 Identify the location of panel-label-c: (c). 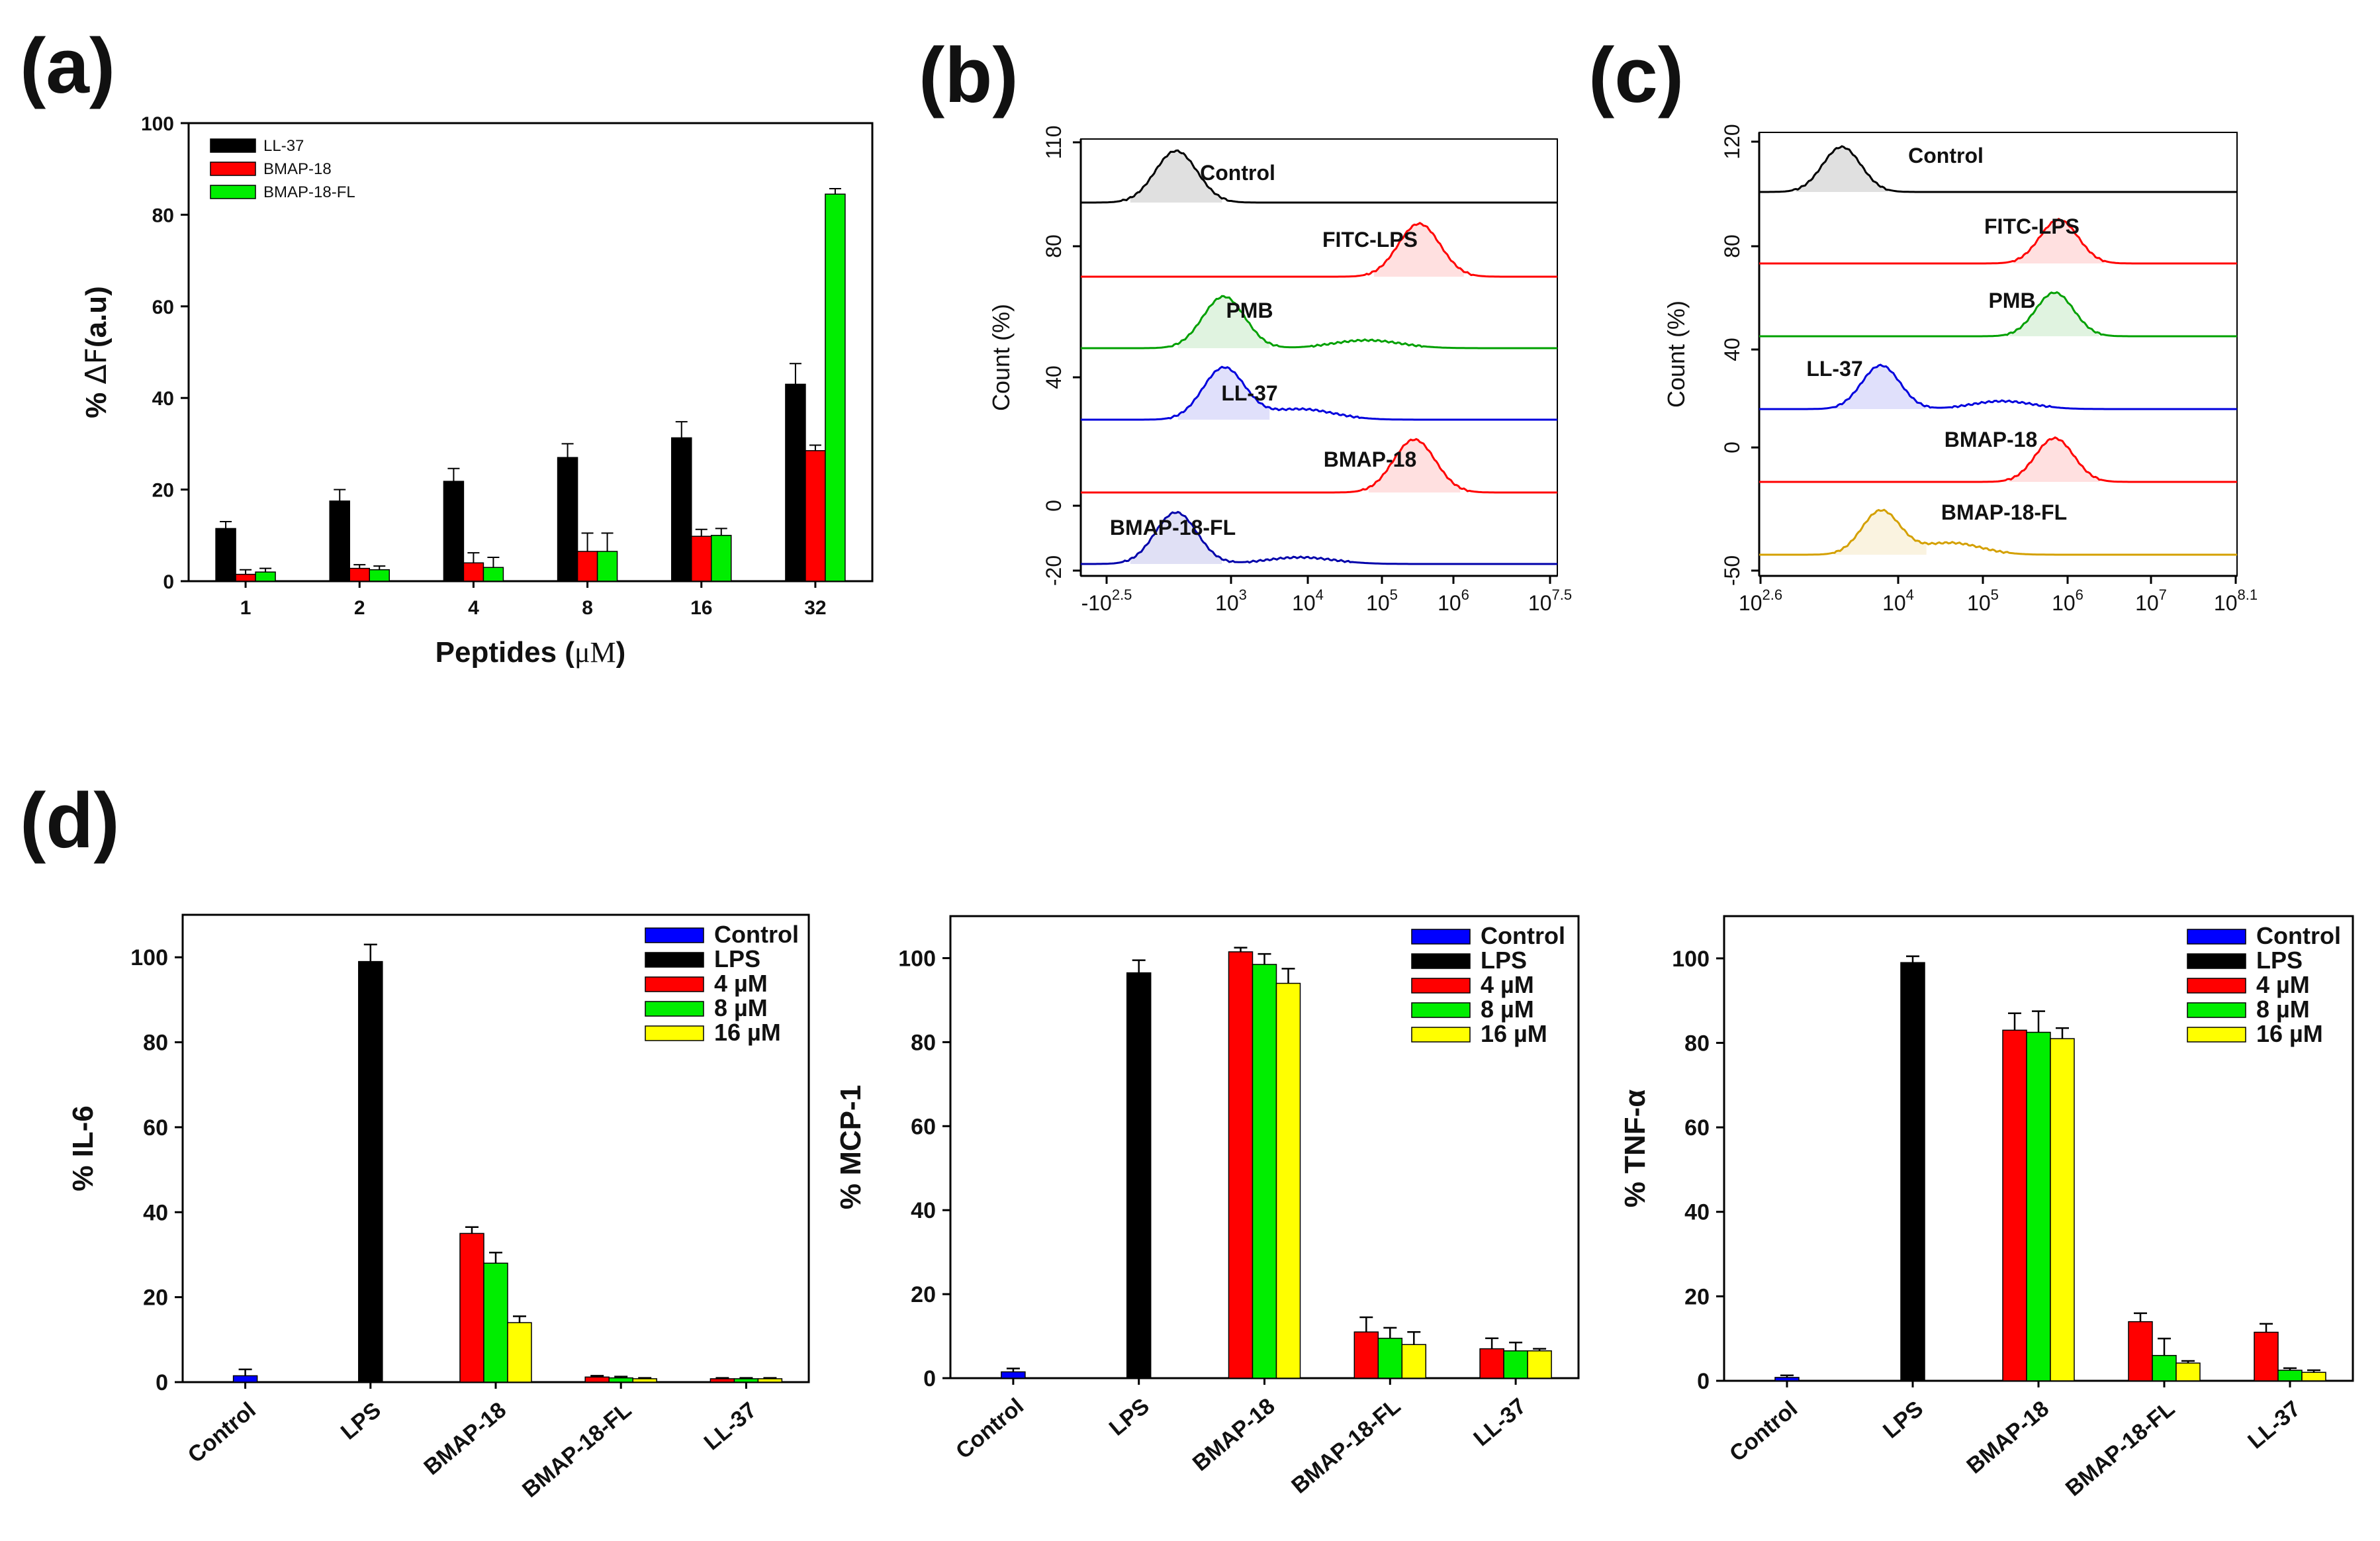
(1636, 75).